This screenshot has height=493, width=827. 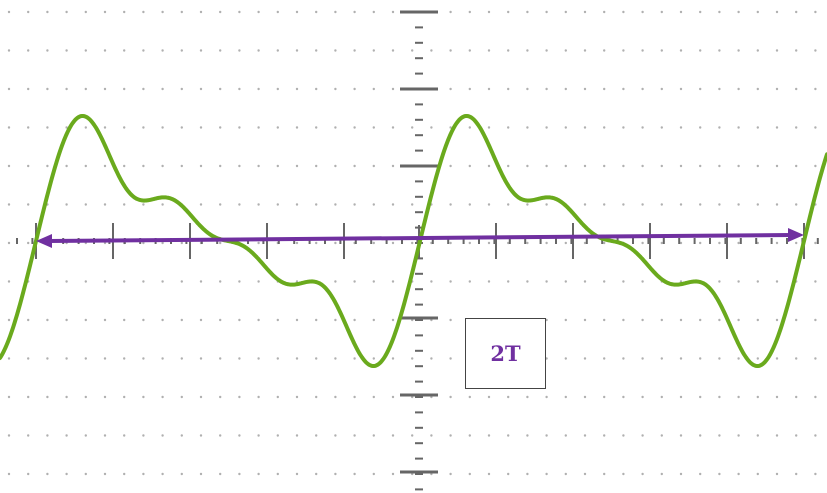 What do you see at coordinates (420, 238) in the screenshot?
I see `period-arrow-shaft` at bounding box center [420, 238].